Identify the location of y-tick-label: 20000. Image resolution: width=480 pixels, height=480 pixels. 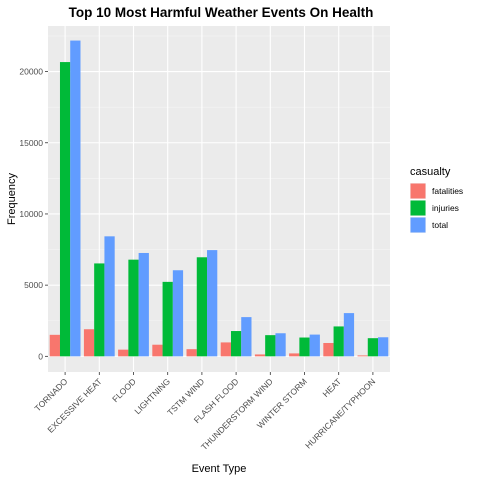
(31, 72).